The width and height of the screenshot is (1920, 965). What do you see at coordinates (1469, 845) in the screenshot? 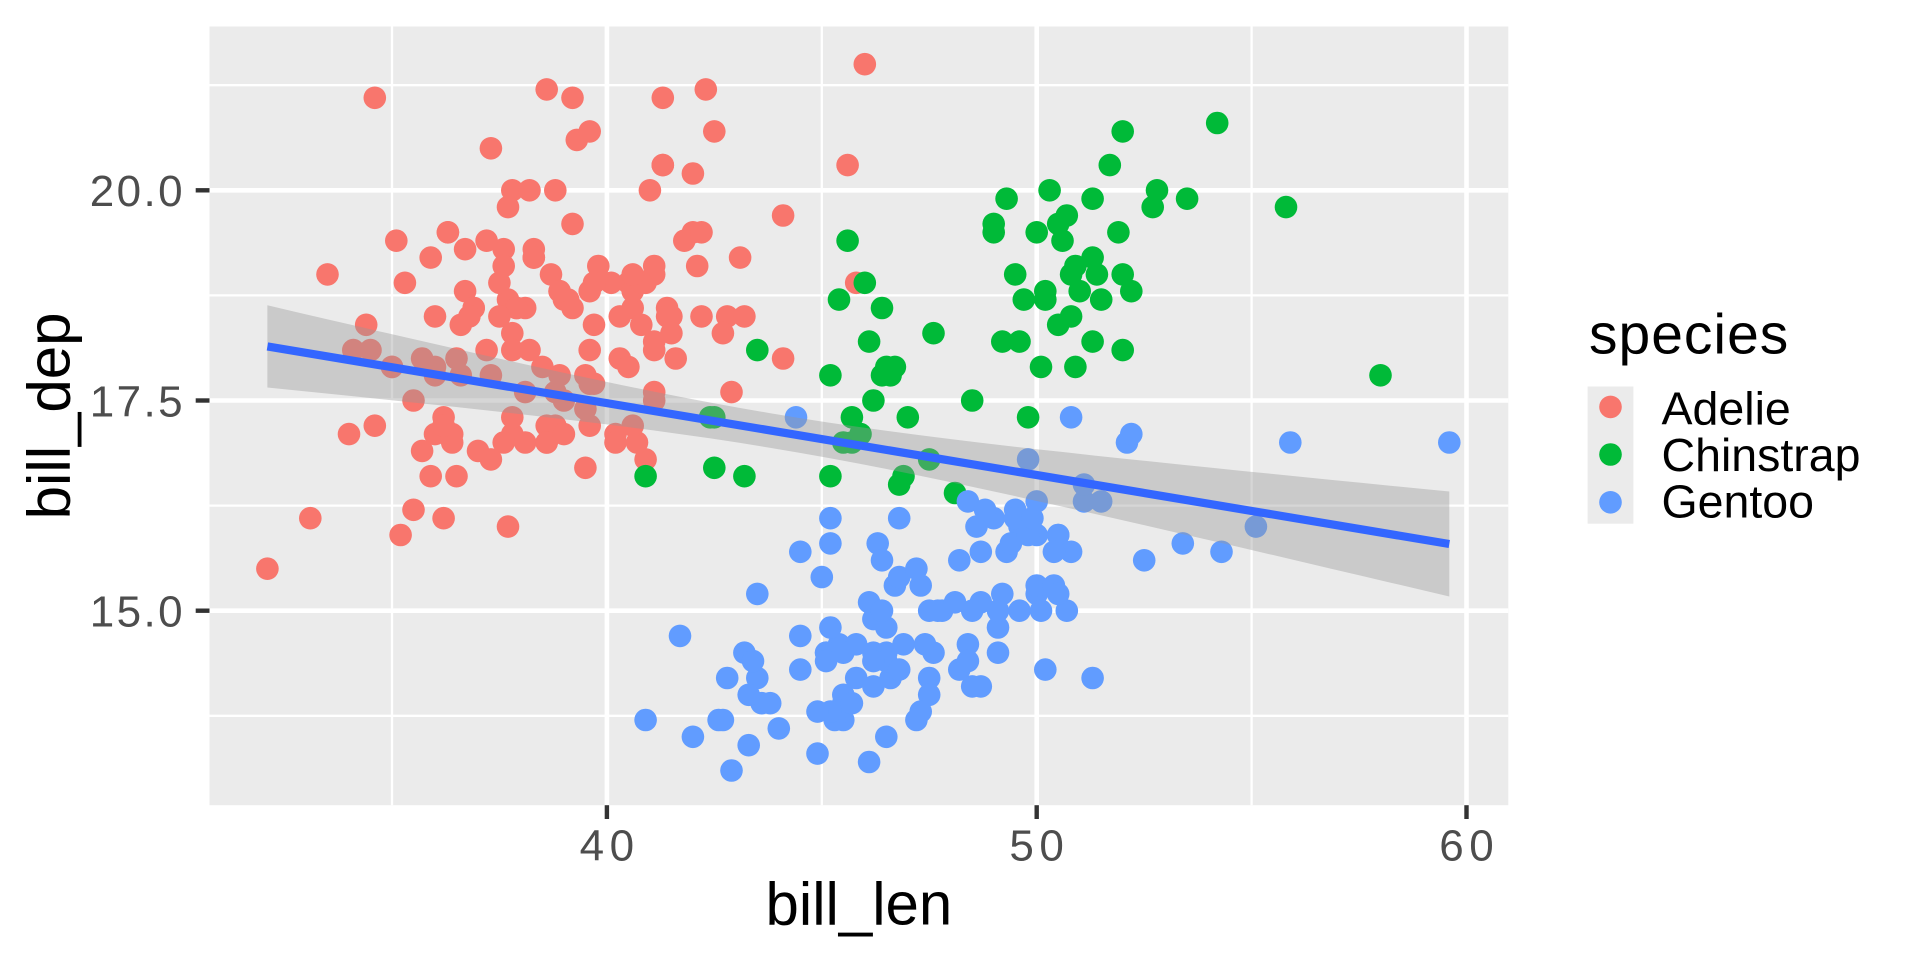
I see `svg-text: 60` at bounding box center [1469, 845].